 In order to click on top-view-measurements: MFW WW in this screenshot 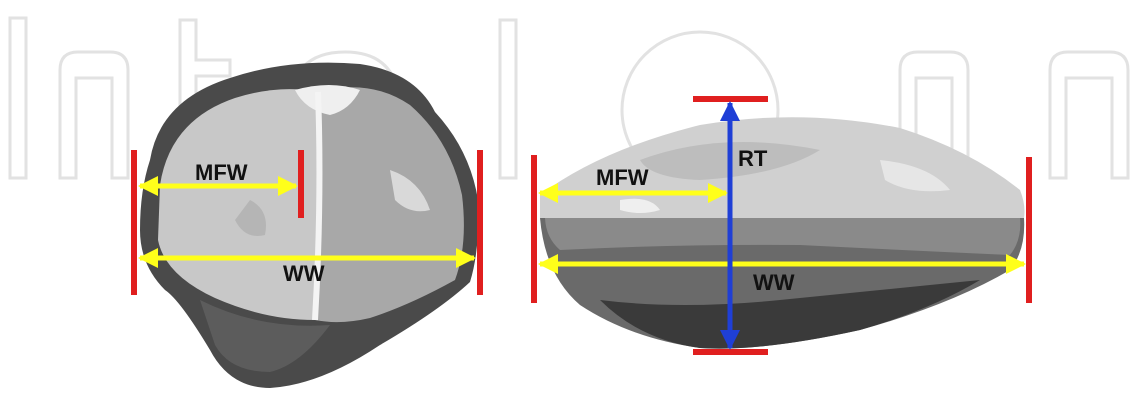, I will do `click(307, 222)`.